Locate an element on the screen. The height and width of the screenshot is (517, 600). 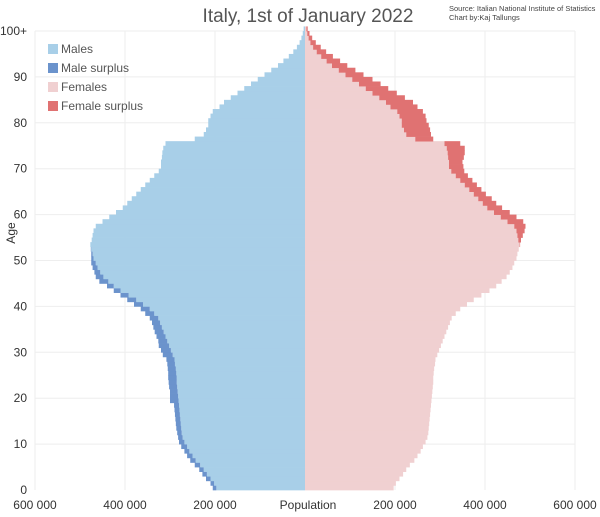
x-tick-label: 600 000 is located at coordinates (575, 505).